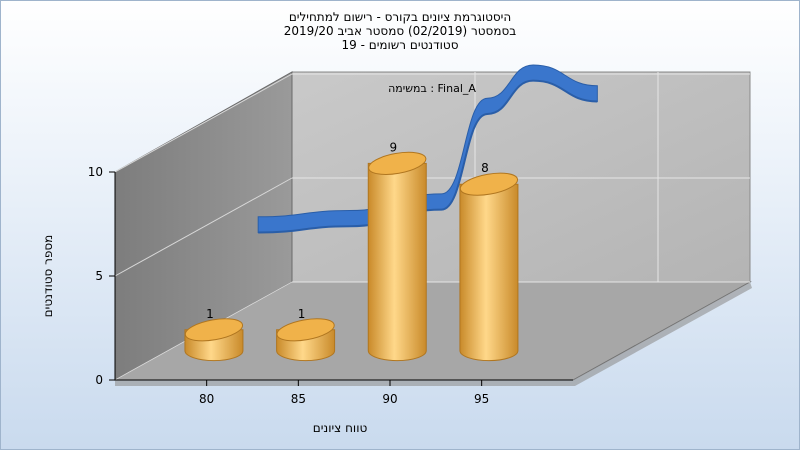 Image resolution: width=800 pixels, height=450 pixels. I want to click on series-label: במשימה : Final_A, so click(432, 88).